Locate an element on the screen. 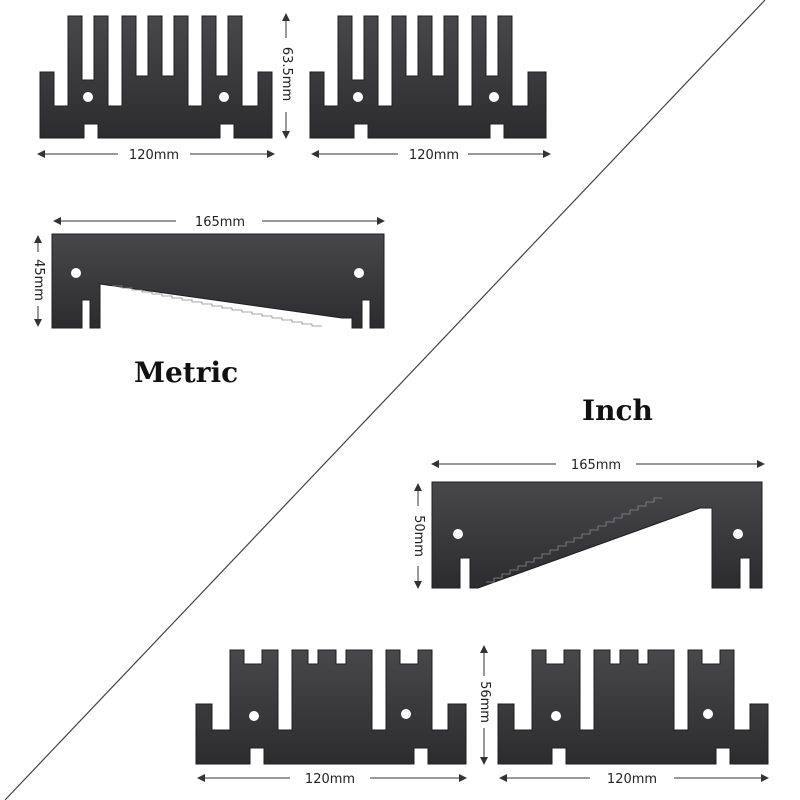  inch-long-height-label: 50mm is located at coordinates (418, 536).